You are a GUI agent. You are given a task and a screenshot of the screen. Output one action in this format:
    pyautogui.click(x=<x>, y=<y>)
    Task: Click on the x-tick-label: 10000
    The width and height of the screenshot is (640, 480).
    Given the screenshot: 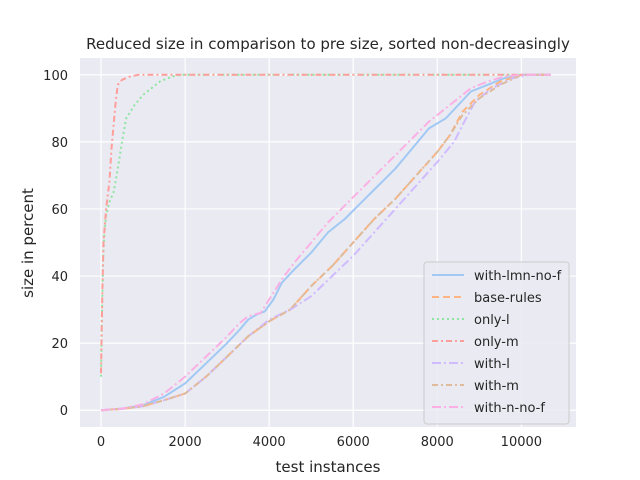 What is the action you would take?
    pyautogui.click(x=521, y=442)
    